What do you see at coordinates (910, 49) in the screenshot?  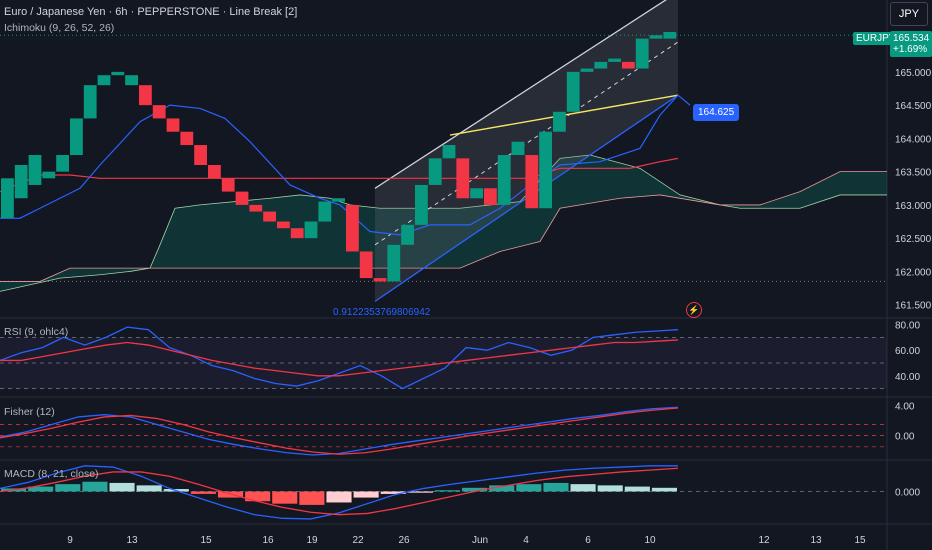 I see `price-change: +1.69%` at bounding box center [910, 49].